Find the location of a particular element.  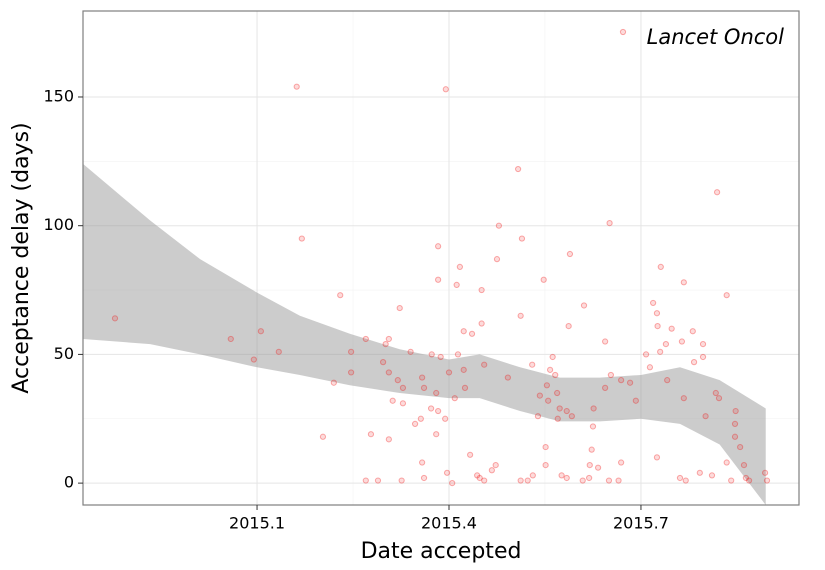

x-axis-title: Date accepted is located at coordinates (441, 551).